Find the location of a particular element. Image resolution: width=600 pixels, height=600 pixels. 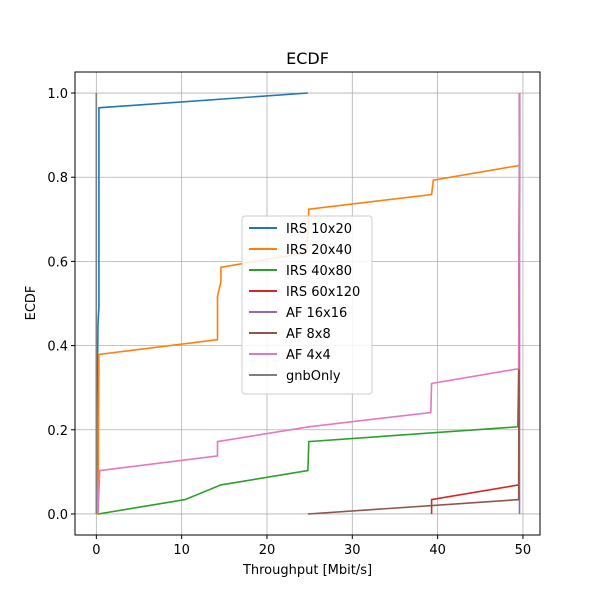

y-axis-ticks: 0.0 0.2 0.4 0.6 0.8 1.0 is located at coordinates (61, 305).